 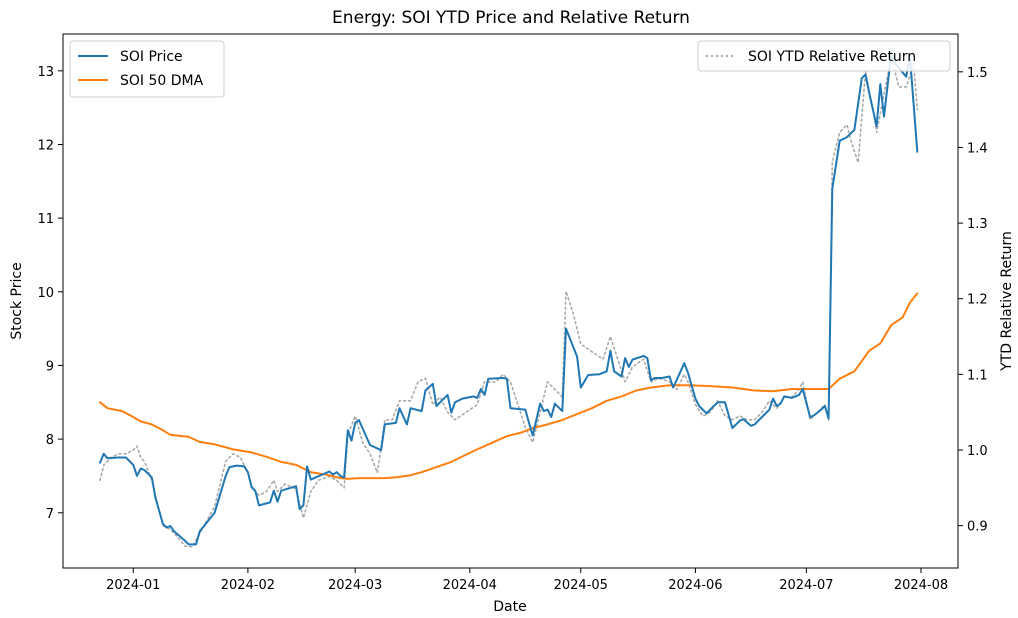 I want to click on y-right-tick-label: 1.1, so click(x=977, y=375).